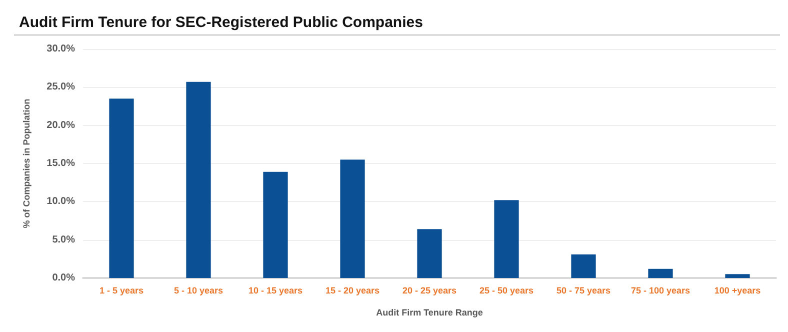 The width and height of the screenshot is (788, 332). Describe the element at coordinates (61, 163) in the screenshot. I see `y-tick-label: 15.0%` at that location.